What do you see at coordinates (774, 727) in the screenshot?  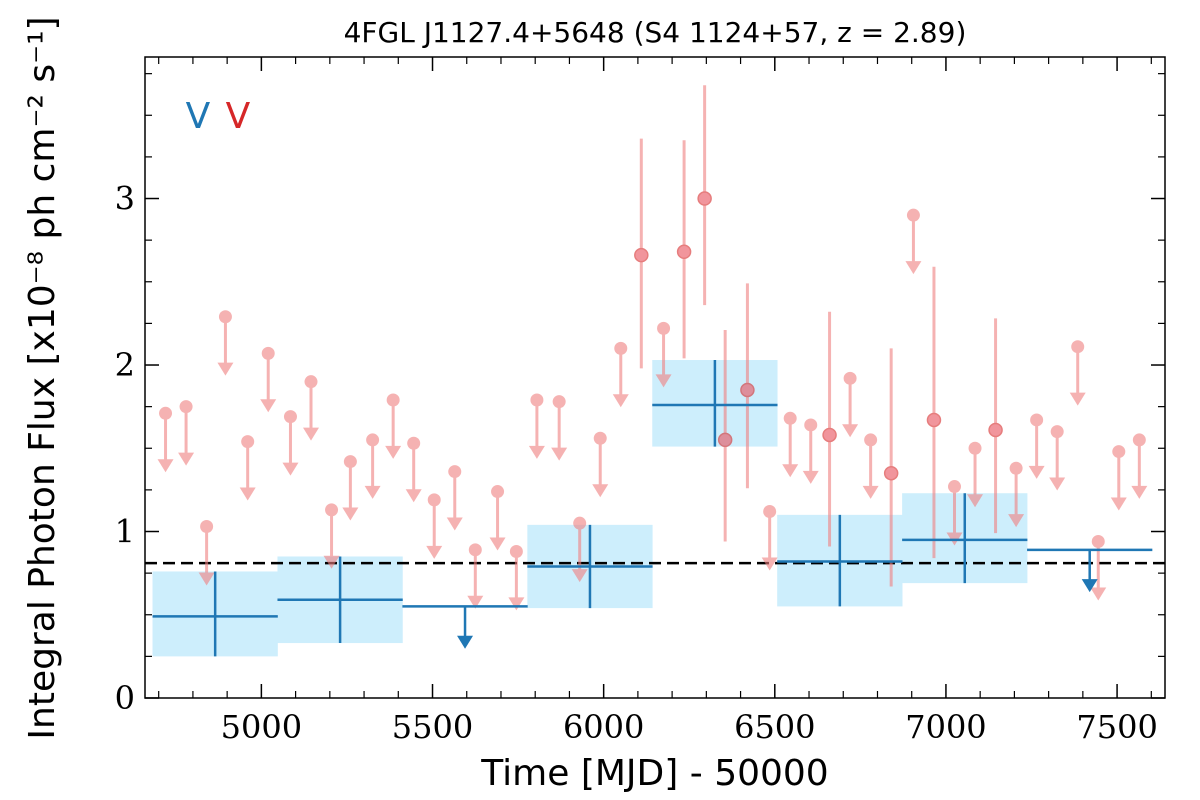 I see `x-tick-label: 6500` at bounding box center [774, 727].